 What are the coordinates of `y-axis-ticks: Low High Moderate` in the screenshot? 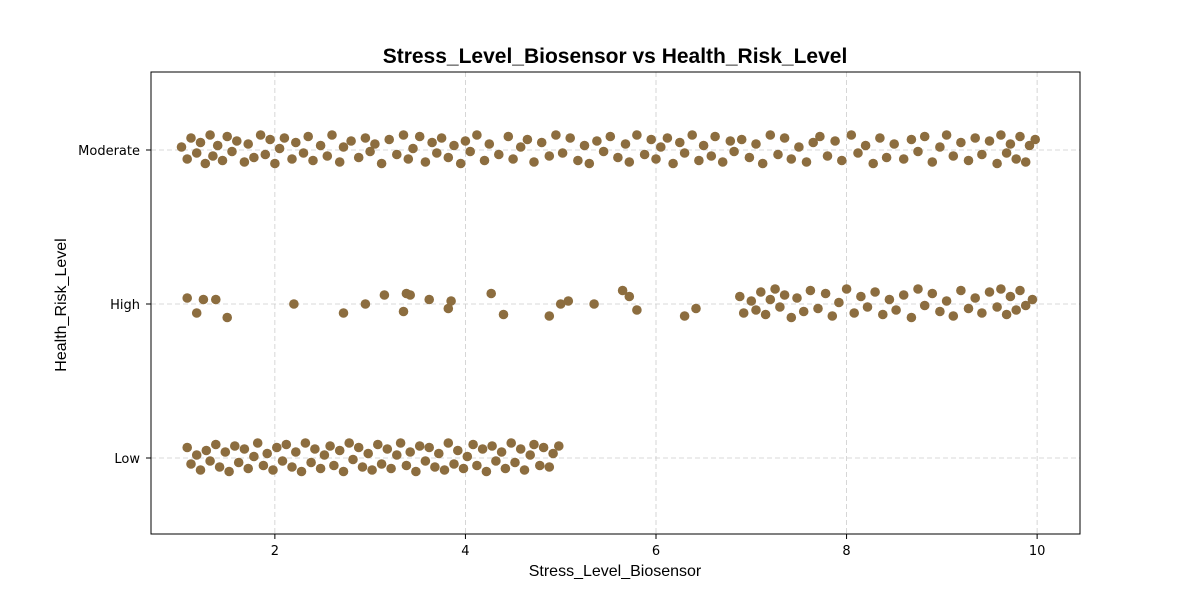 It's located at (114, 305).